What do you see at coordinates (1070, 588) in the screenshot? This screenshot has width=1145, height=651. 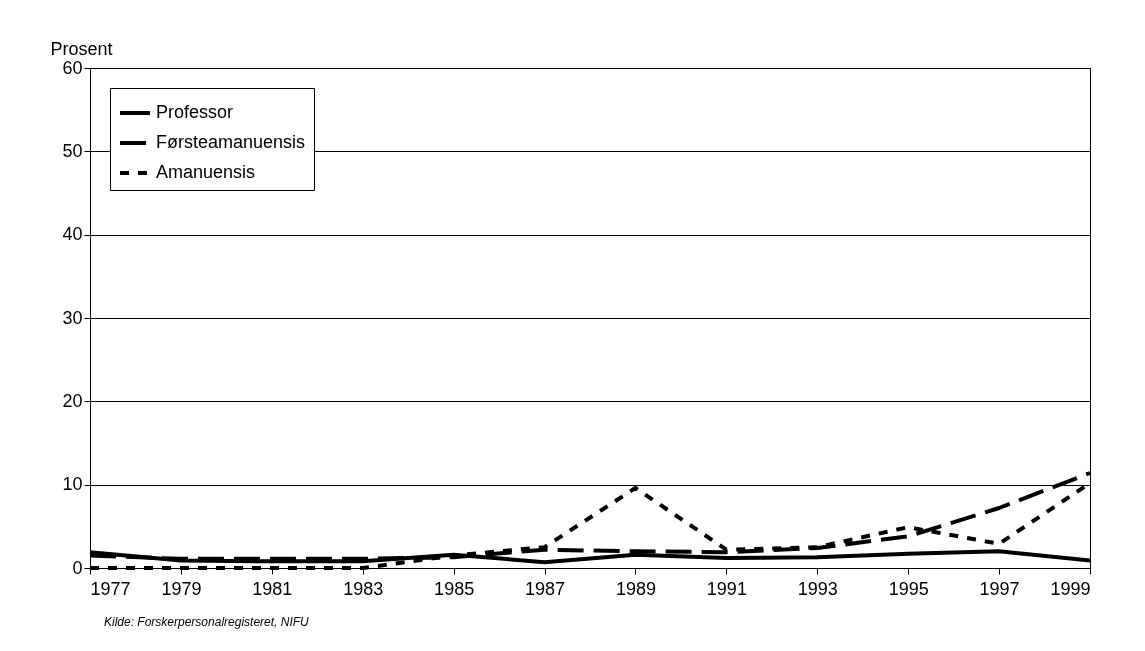 I see `x-tick-label: 1999` at bounding box center [1070, 588].